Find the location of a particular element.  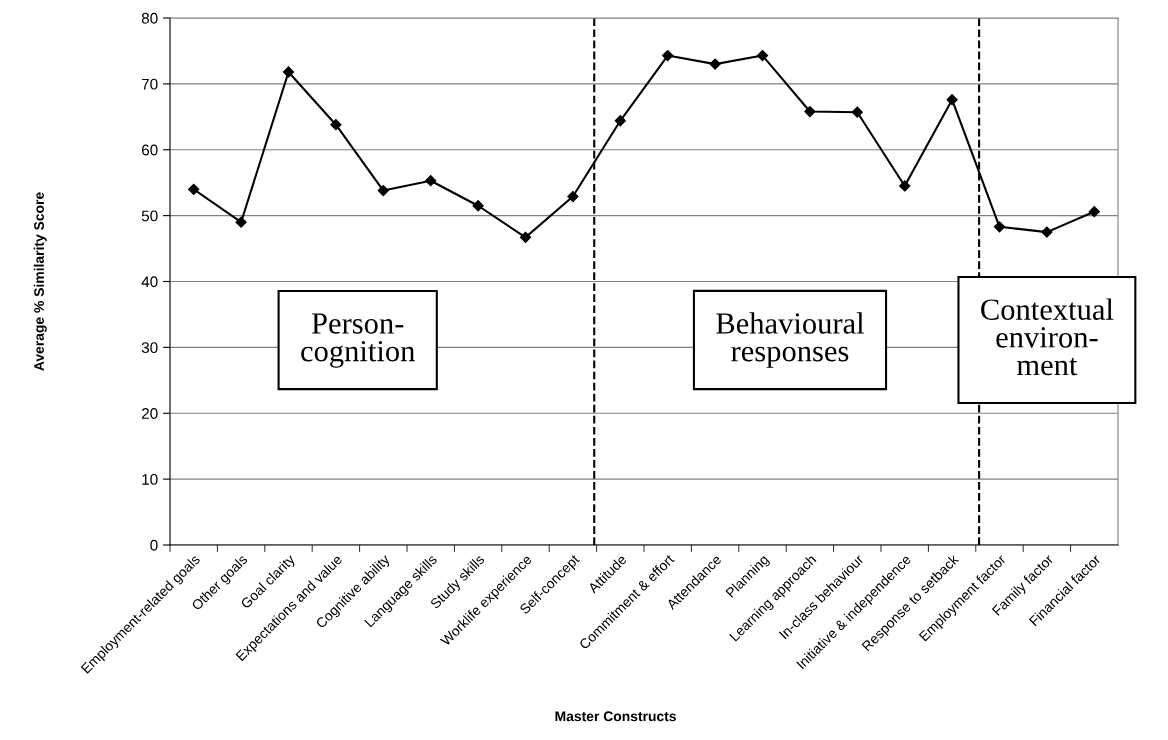

y-tick-label: 60 is located at coordinates (149, 150).